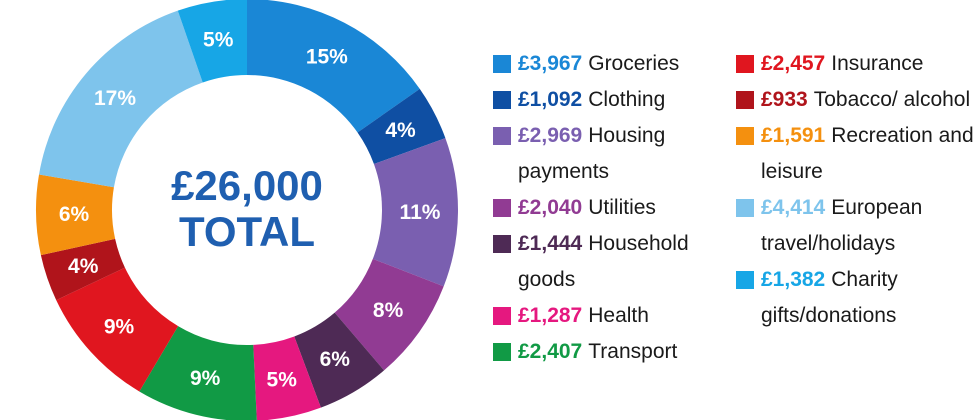  Describe the element at coordinates (829, 297) in the screenshot. I see `legend-category: Charity gifts/donations` at that location.